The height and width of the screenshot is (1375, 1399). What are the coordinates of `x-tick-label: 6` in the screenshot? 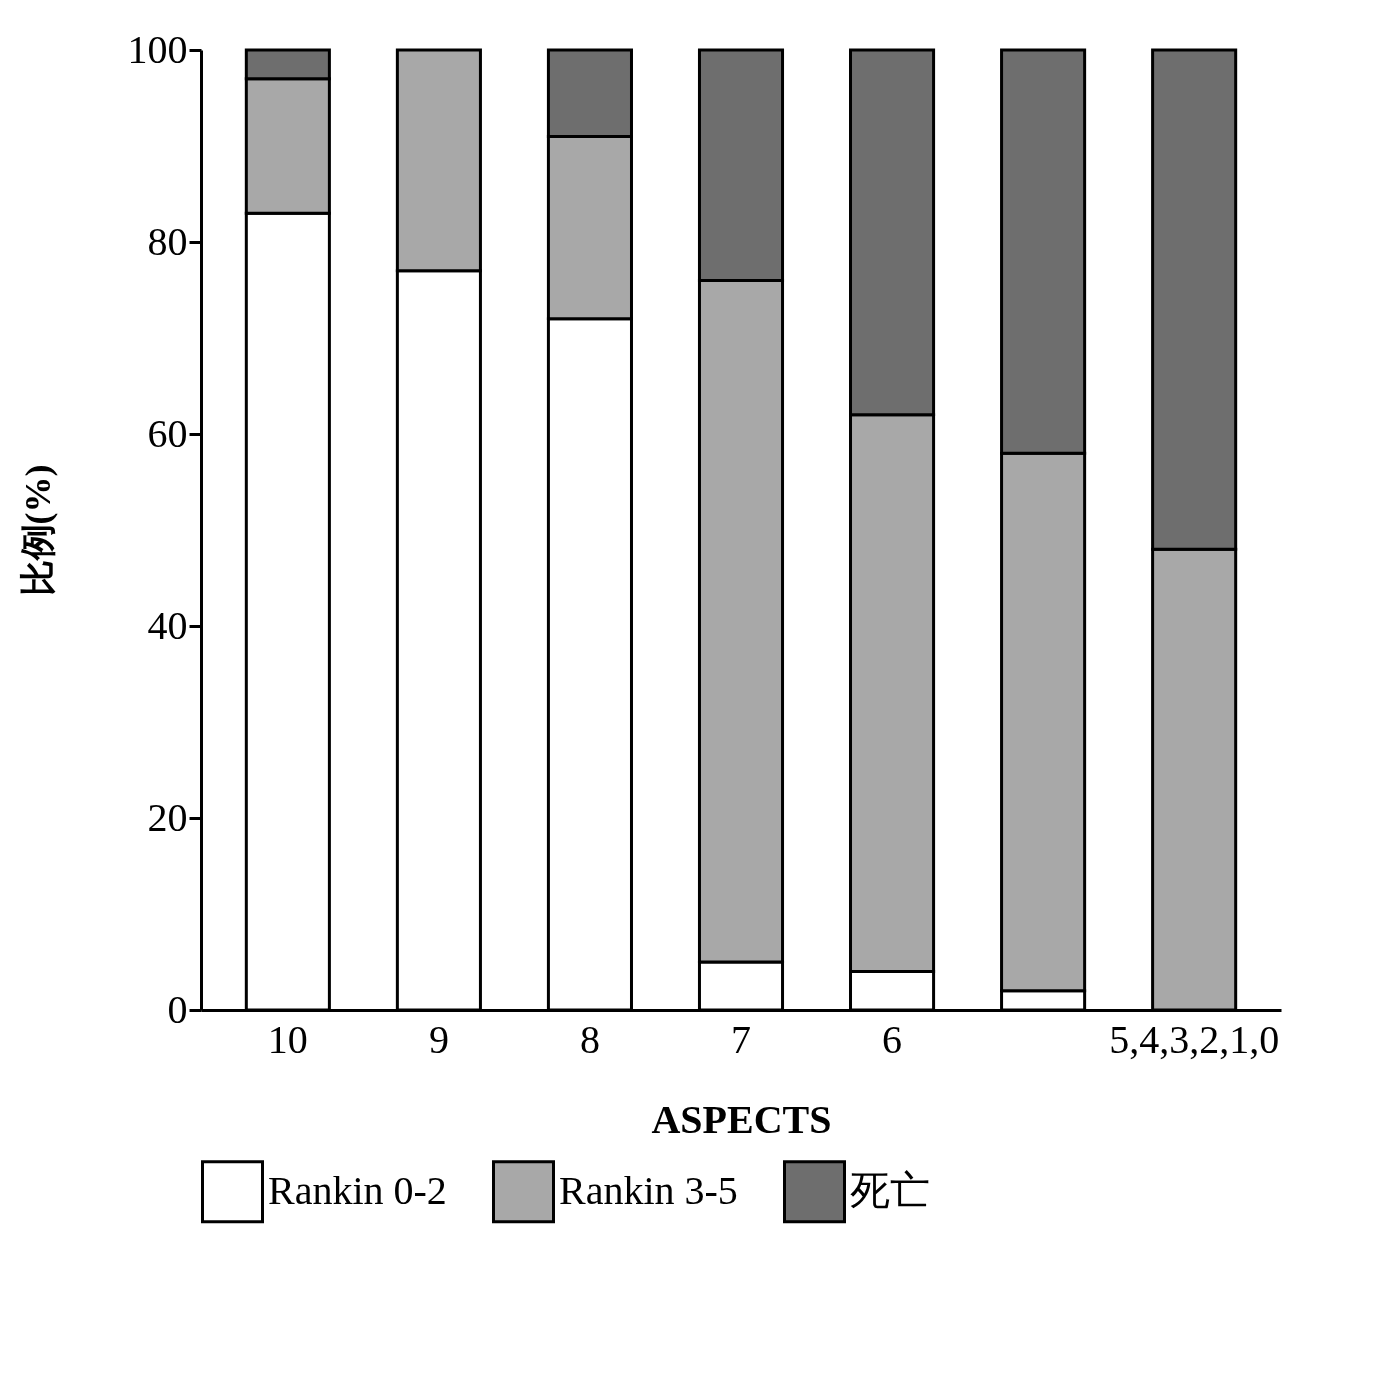 It's located at (892, 1039).